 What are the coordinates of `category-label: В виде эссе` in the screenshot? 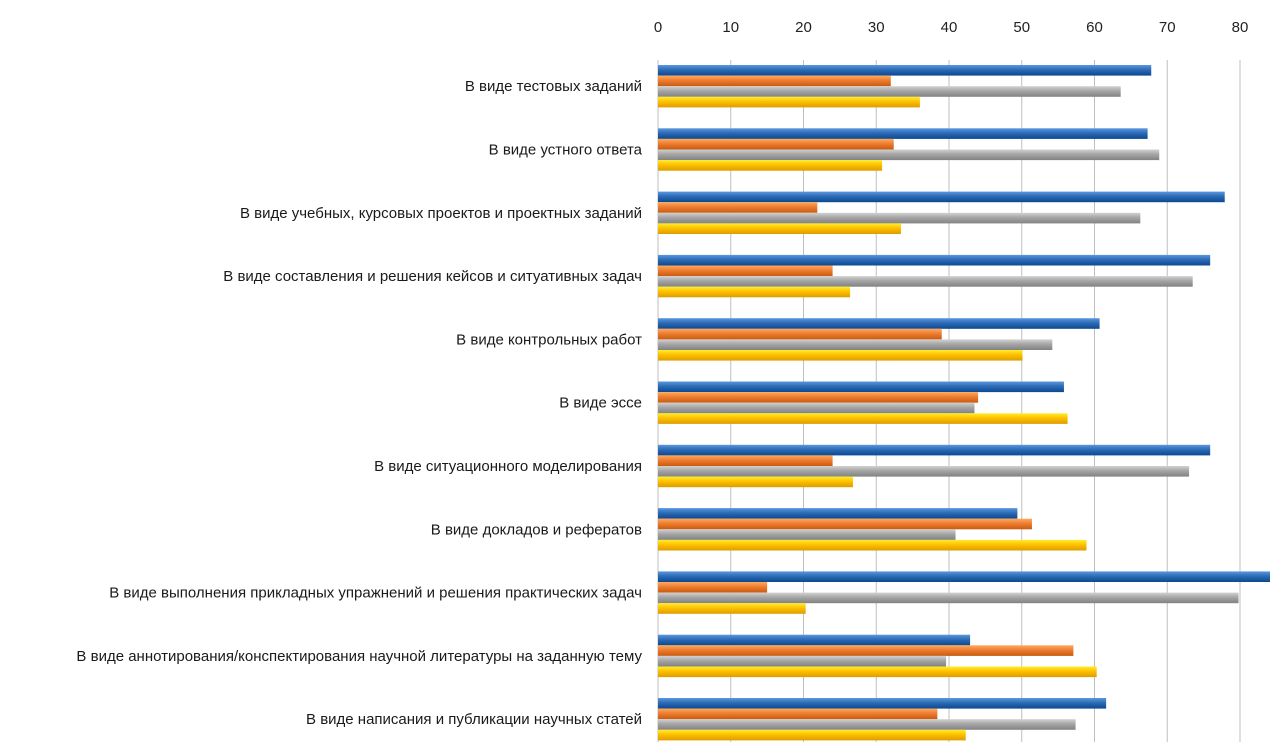 It's located at (600, 403).